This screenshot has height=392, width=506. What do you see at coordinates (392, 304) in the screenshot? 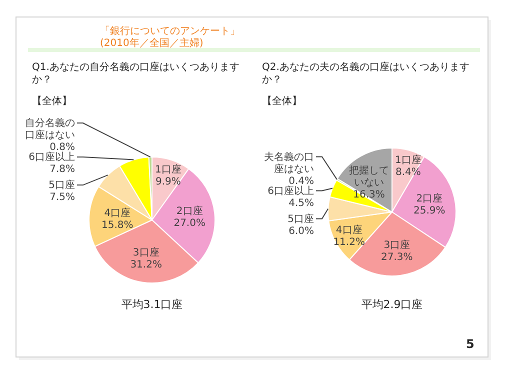
I see `text: 平均2.9口座` at bounding box center [392, 304].